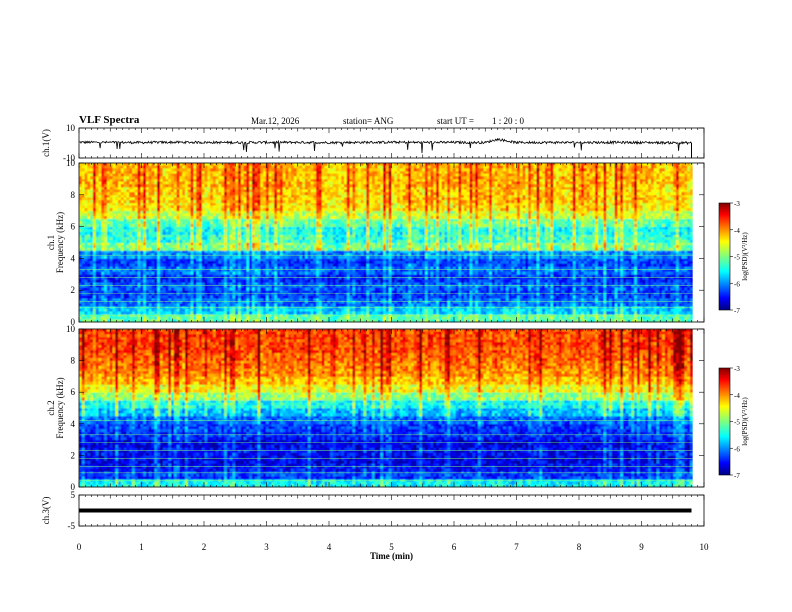 The height and width of the screenshot is (612, 792). I want to click on ch2_spectrogram-ylabel: ch.2Frequency (kHz), so click(55, 407).